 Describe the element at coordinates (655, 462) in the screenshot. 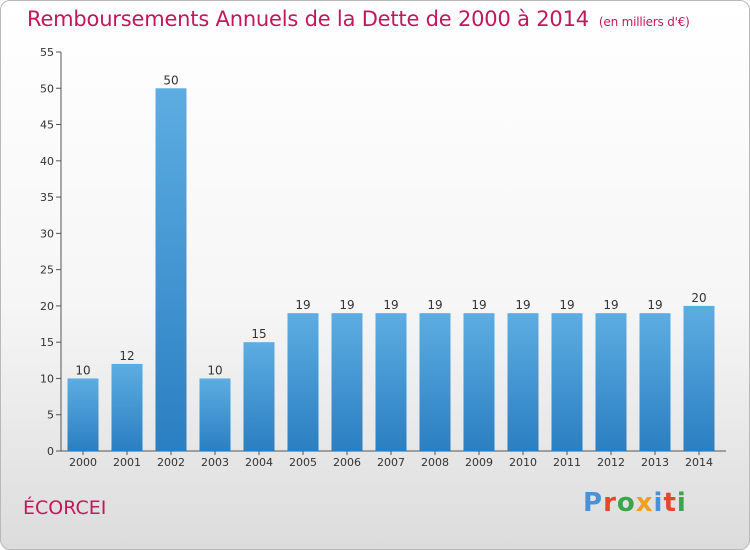

I see `x-tick-label: 2013` at that location.